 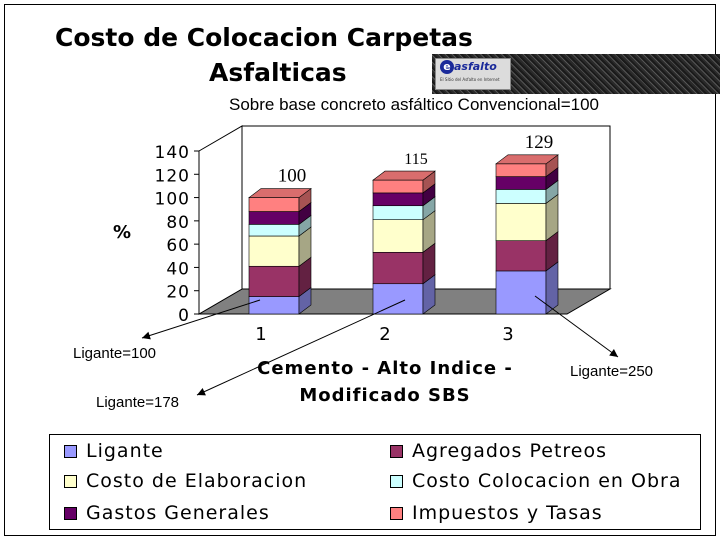 I want to click on legend-item-gastos: Gastos Generales, so click(x=167, y=513).